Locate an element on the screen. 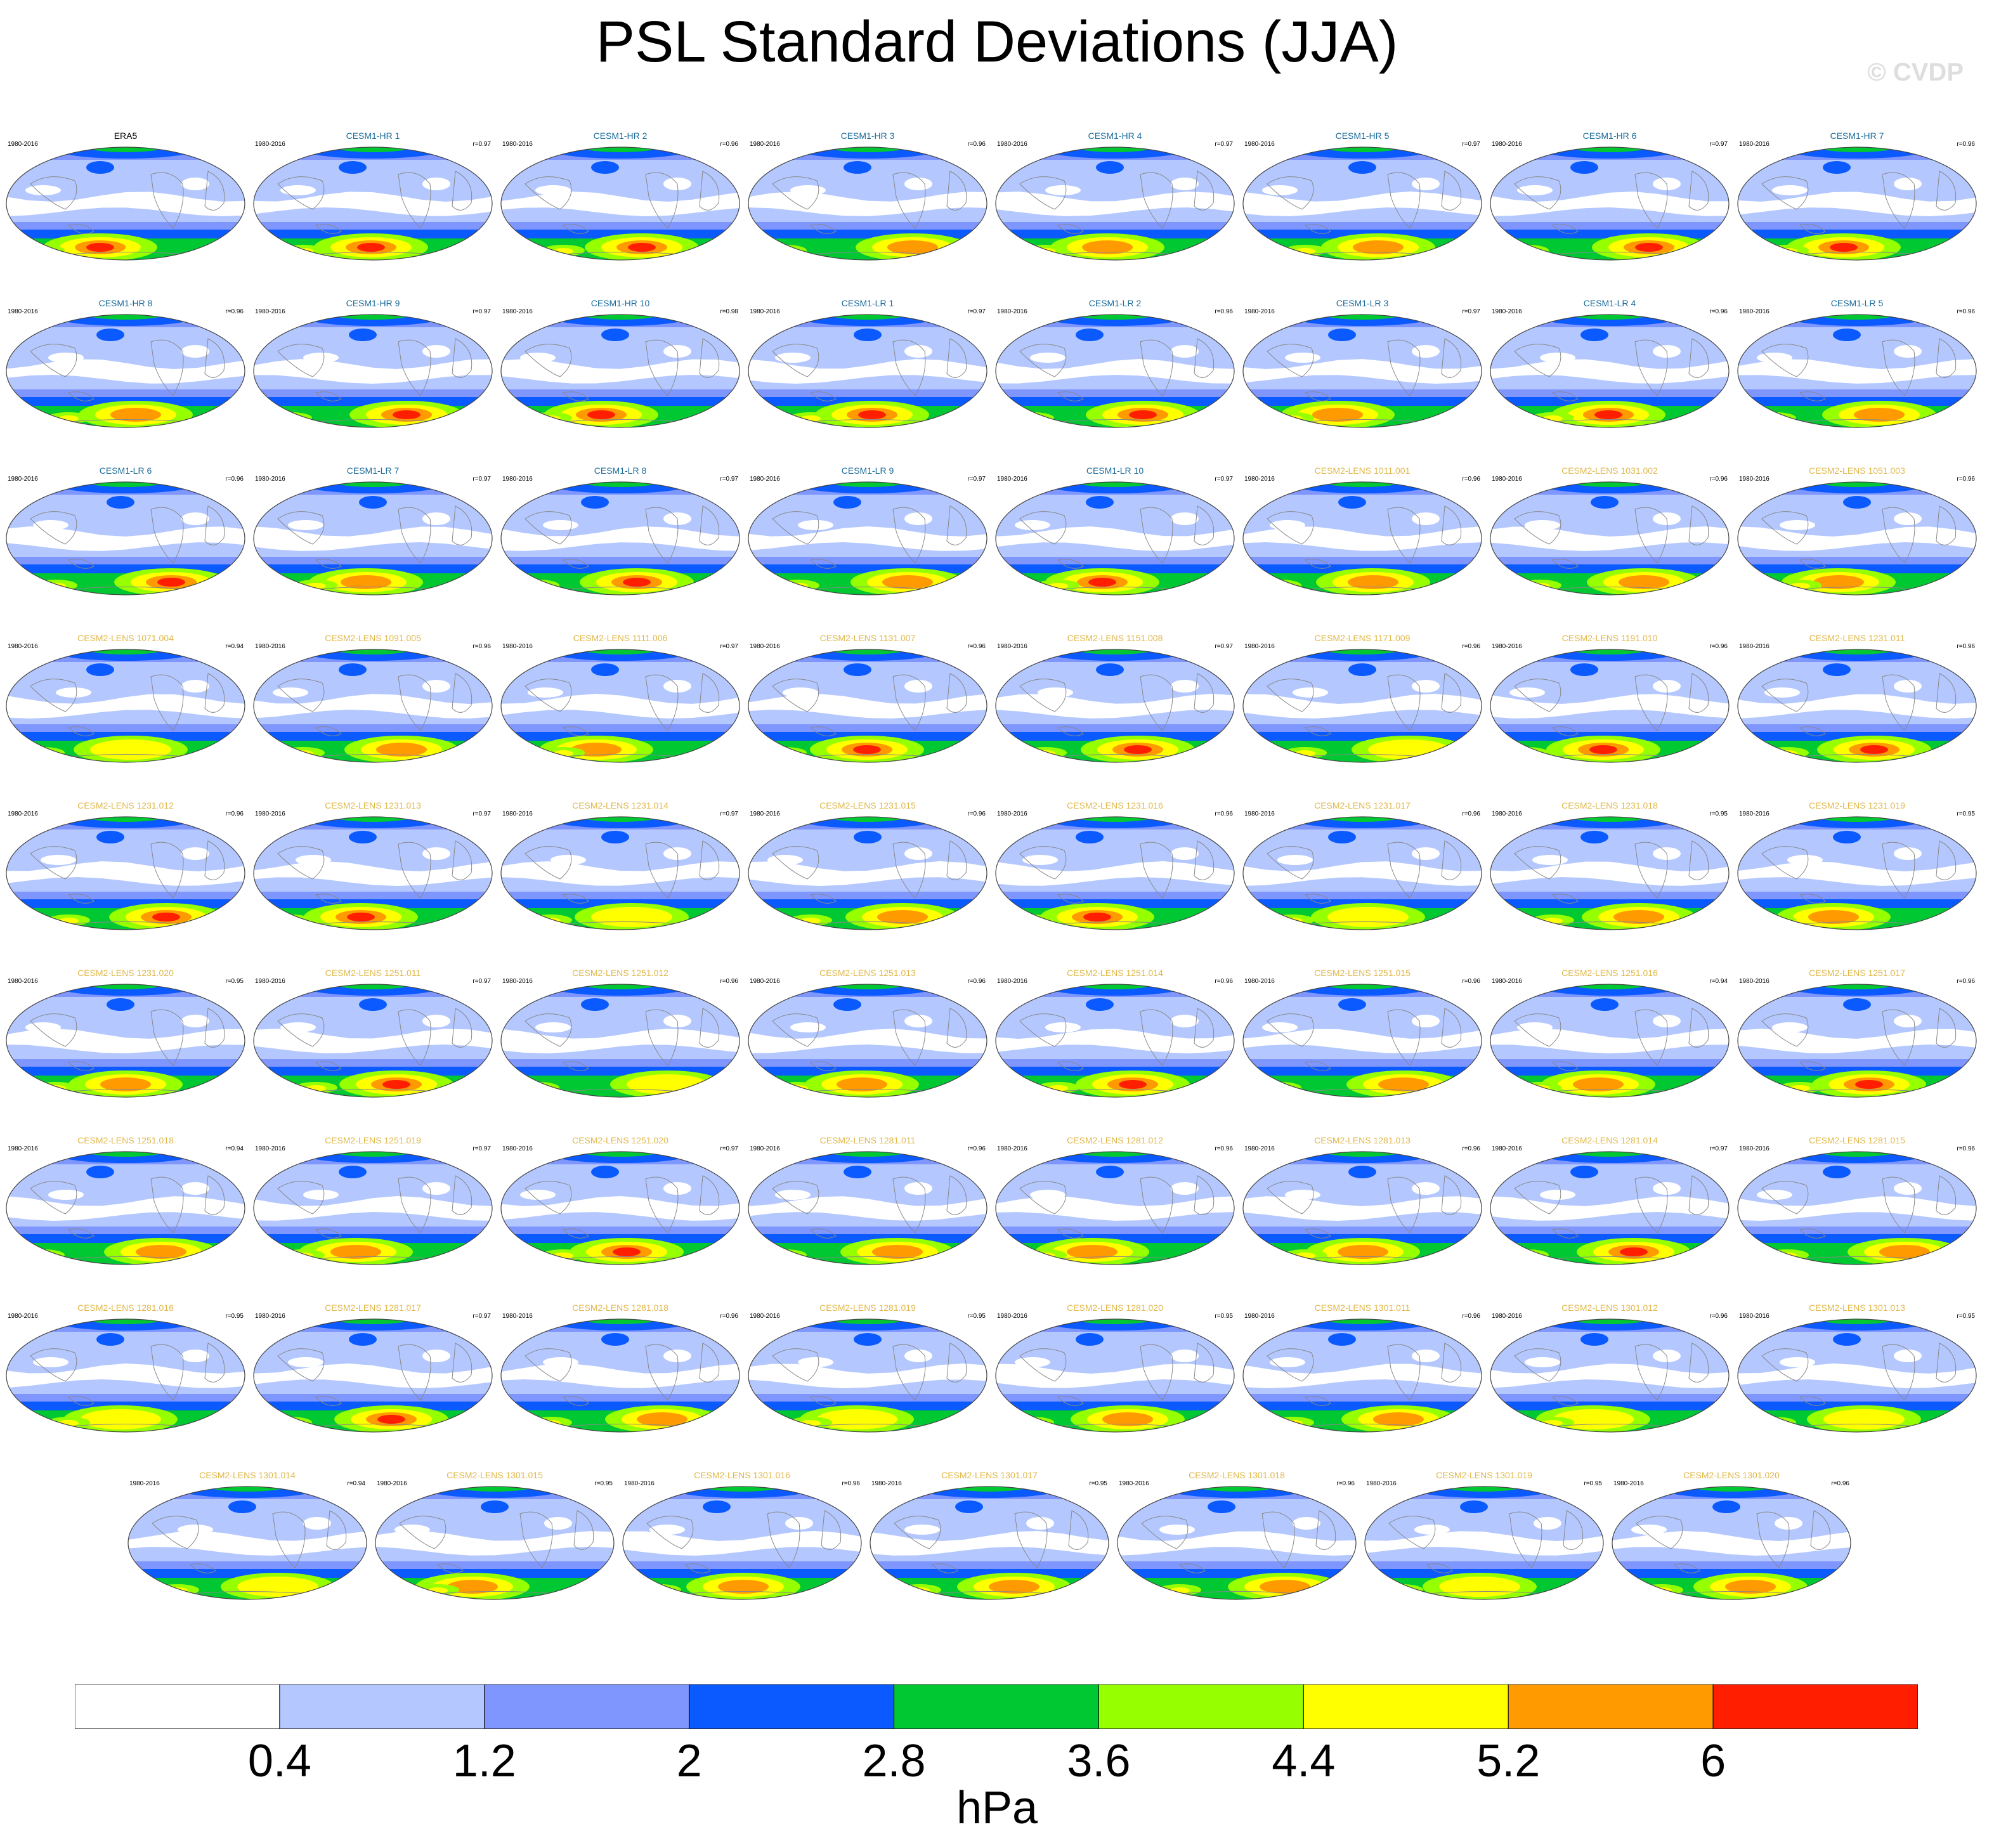 The height and width of the screenshot is (1848, 1994). colorbar-tick-label: 6 is located at coordinates (1713, 1761).